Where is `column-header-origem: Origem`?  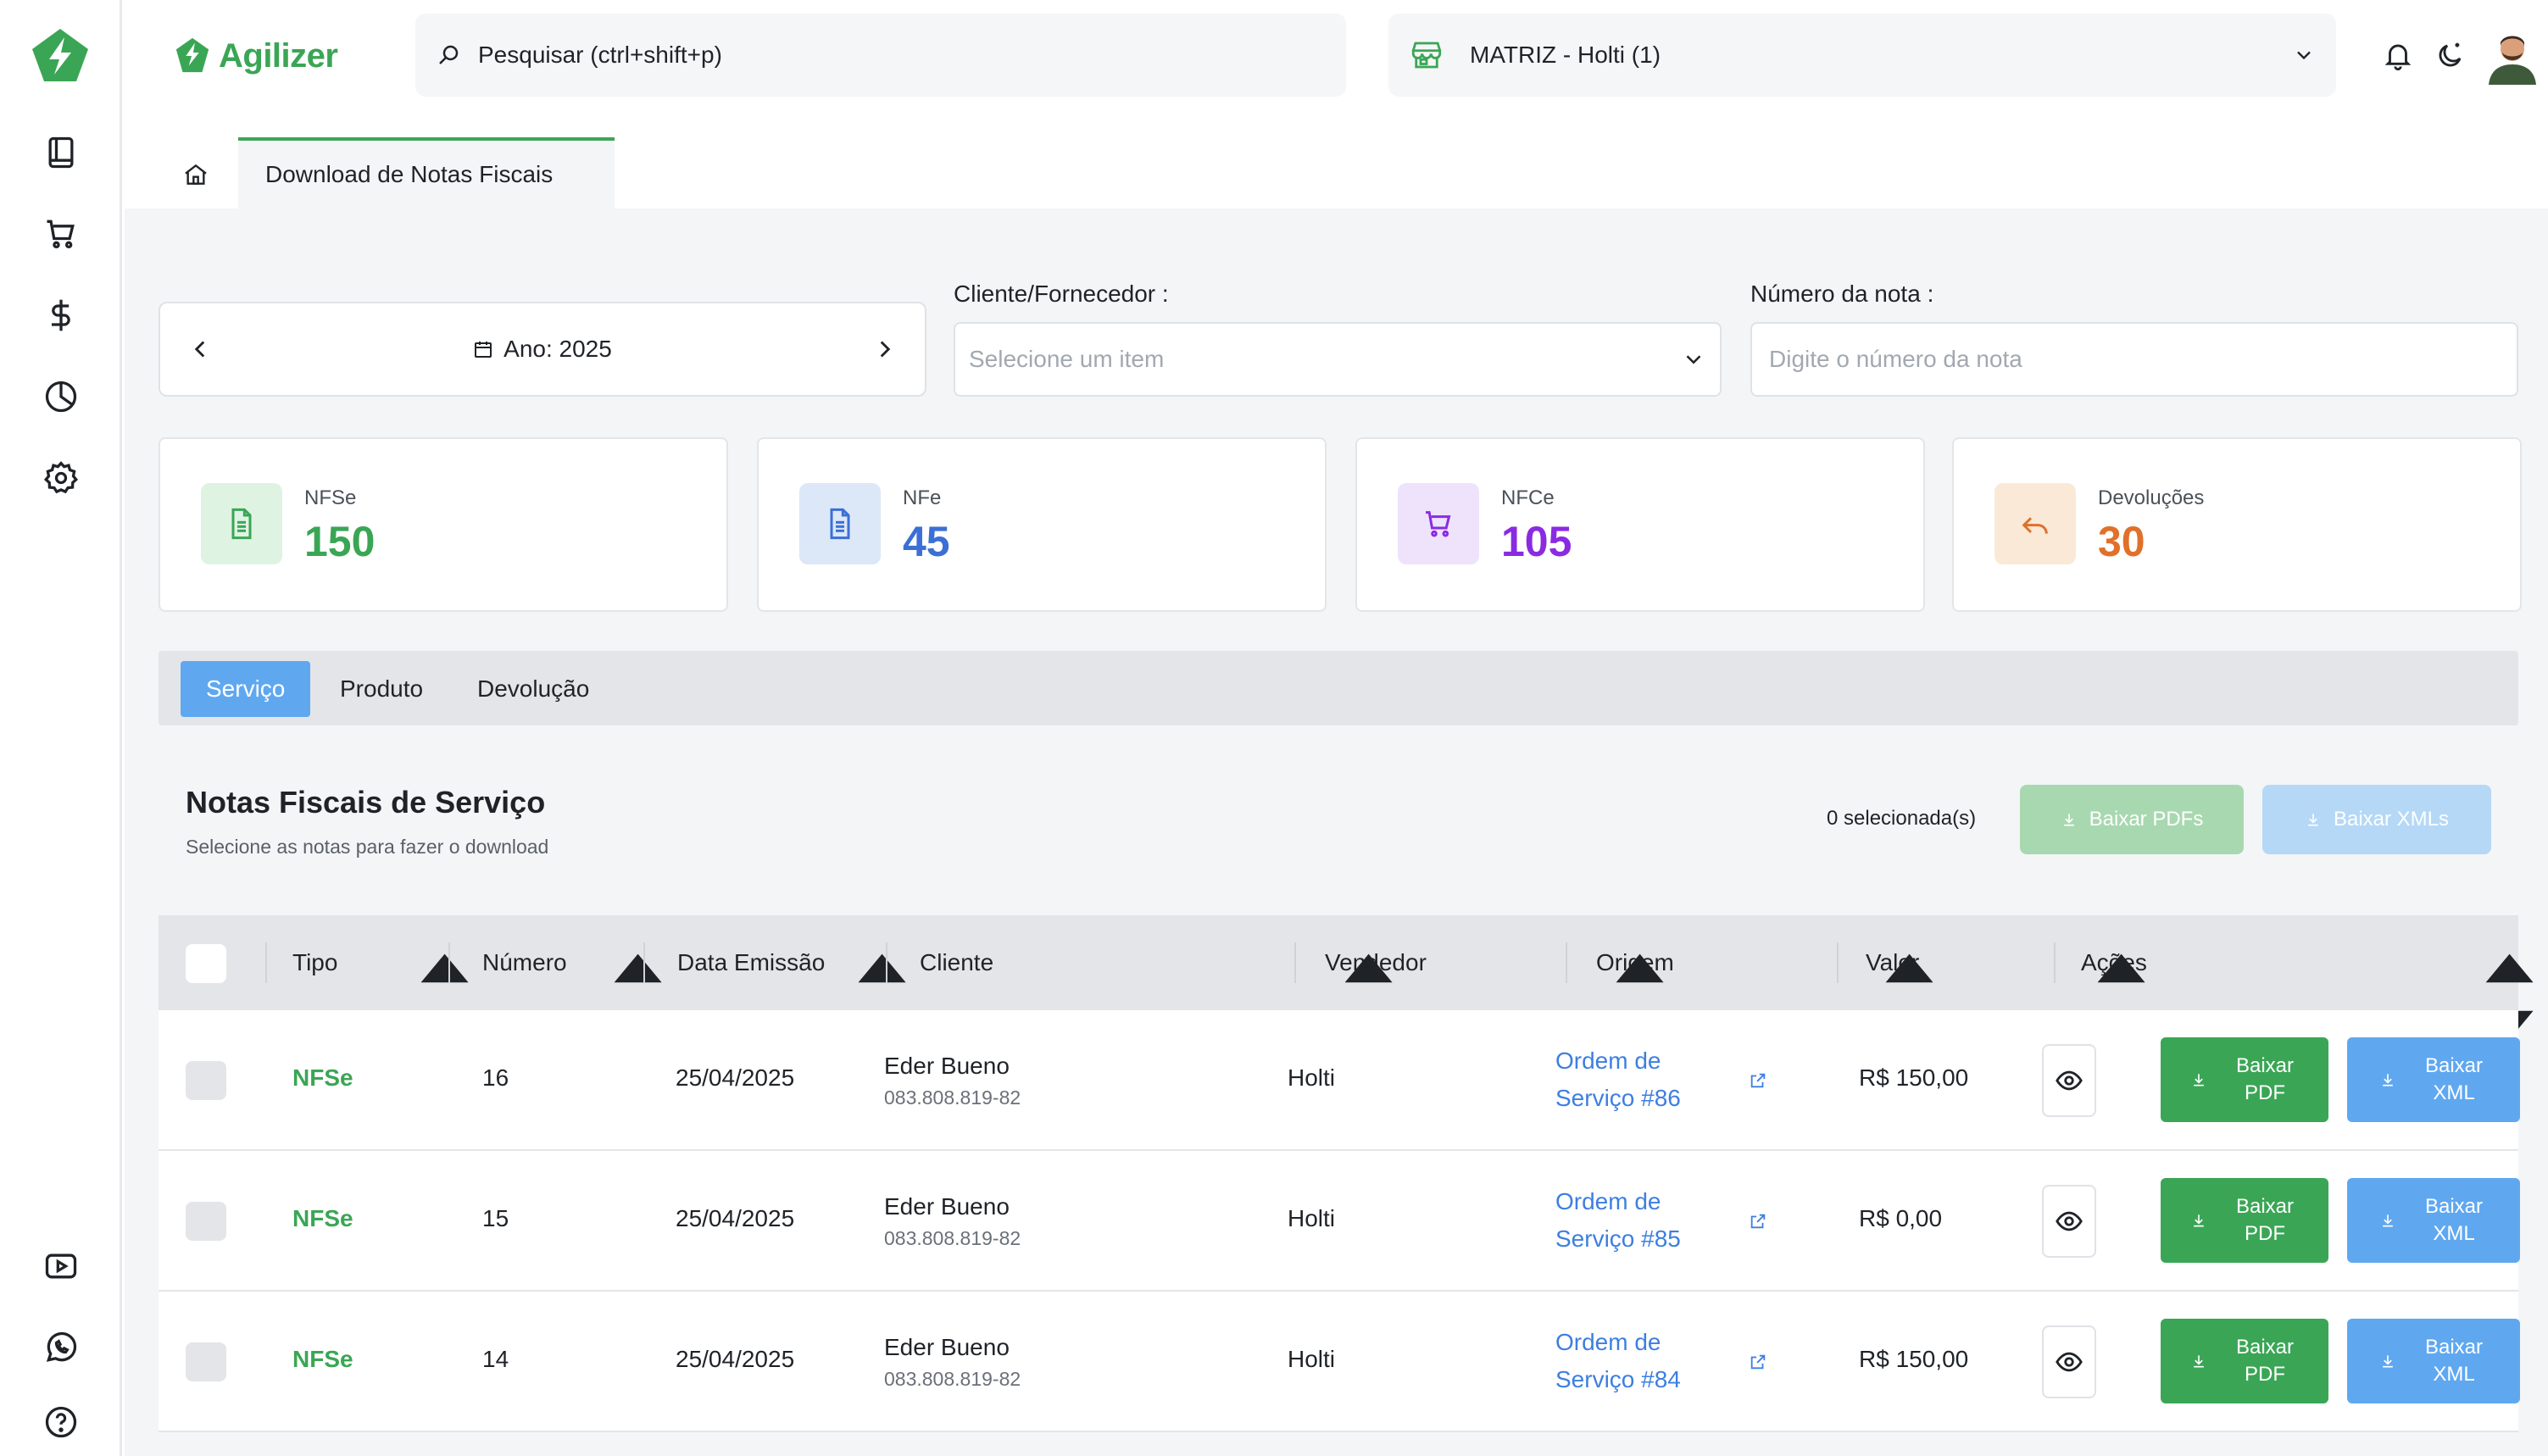 column-header-origem: Origem is located at coordinates (1635, 963).